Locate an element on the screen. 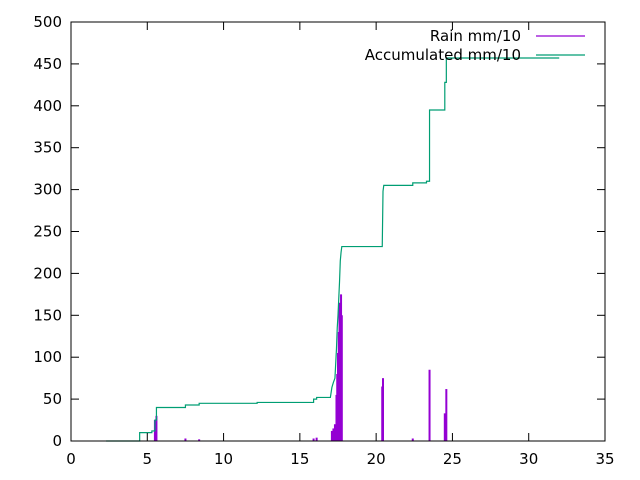 The image size is (640, 480). x-tick-label: 15 is located at coordinates (299, 459).